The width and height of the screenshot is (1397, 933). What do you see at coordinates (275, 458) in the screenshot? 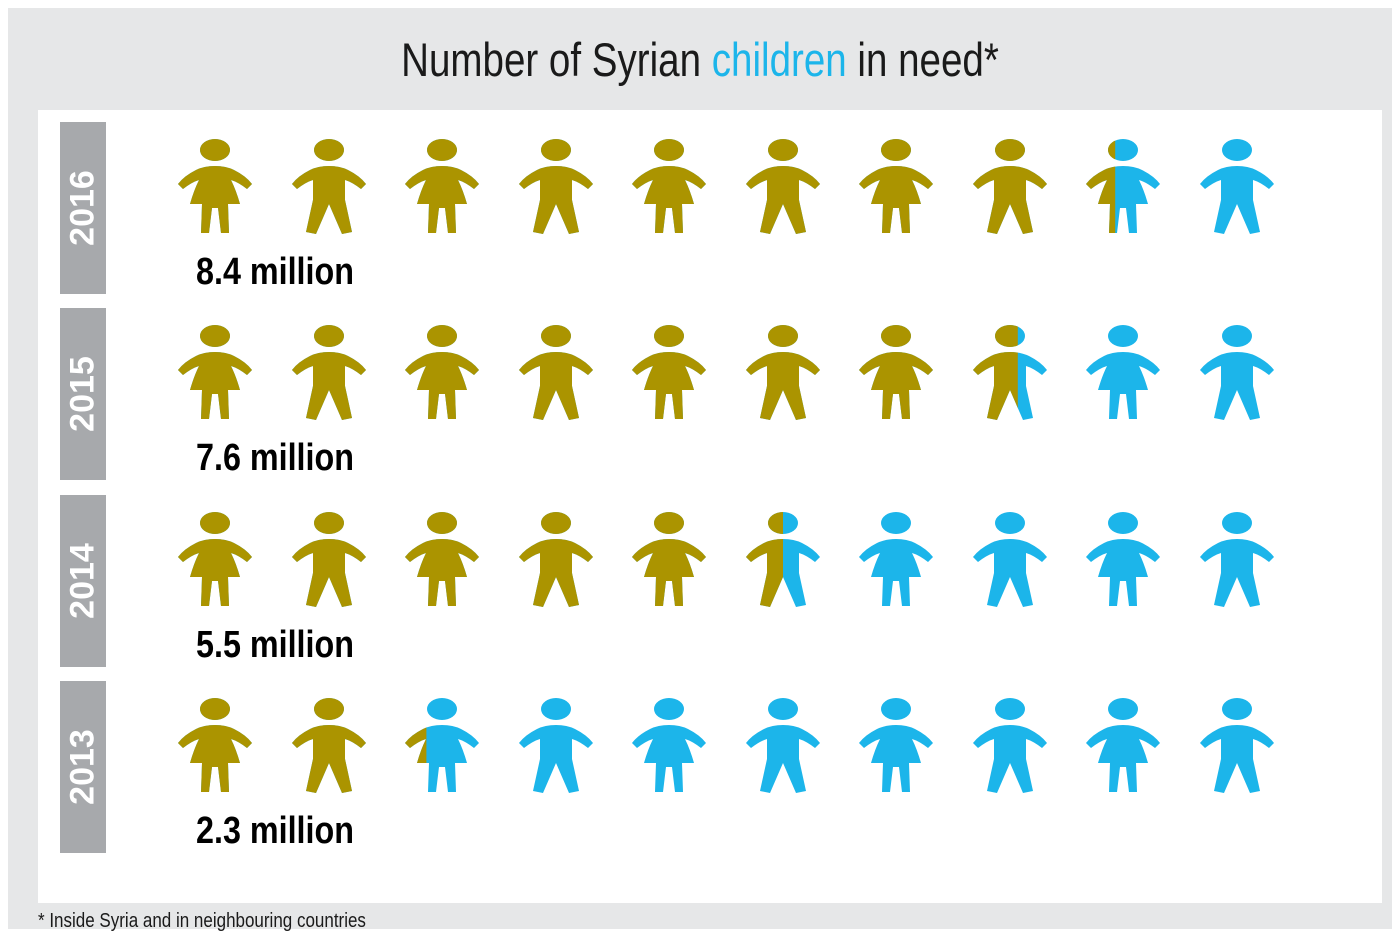
I see `value-label: 7.6 million` at bounding box center [275, 458].